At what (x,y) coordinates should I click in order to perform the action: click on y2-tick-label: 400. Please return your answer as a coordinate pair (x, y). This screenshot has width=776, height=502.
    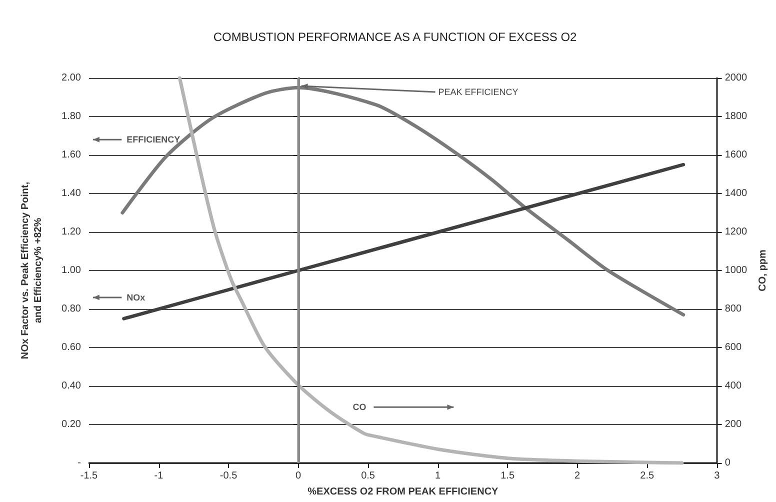
    Looking at the image, I should click on (733, 386).